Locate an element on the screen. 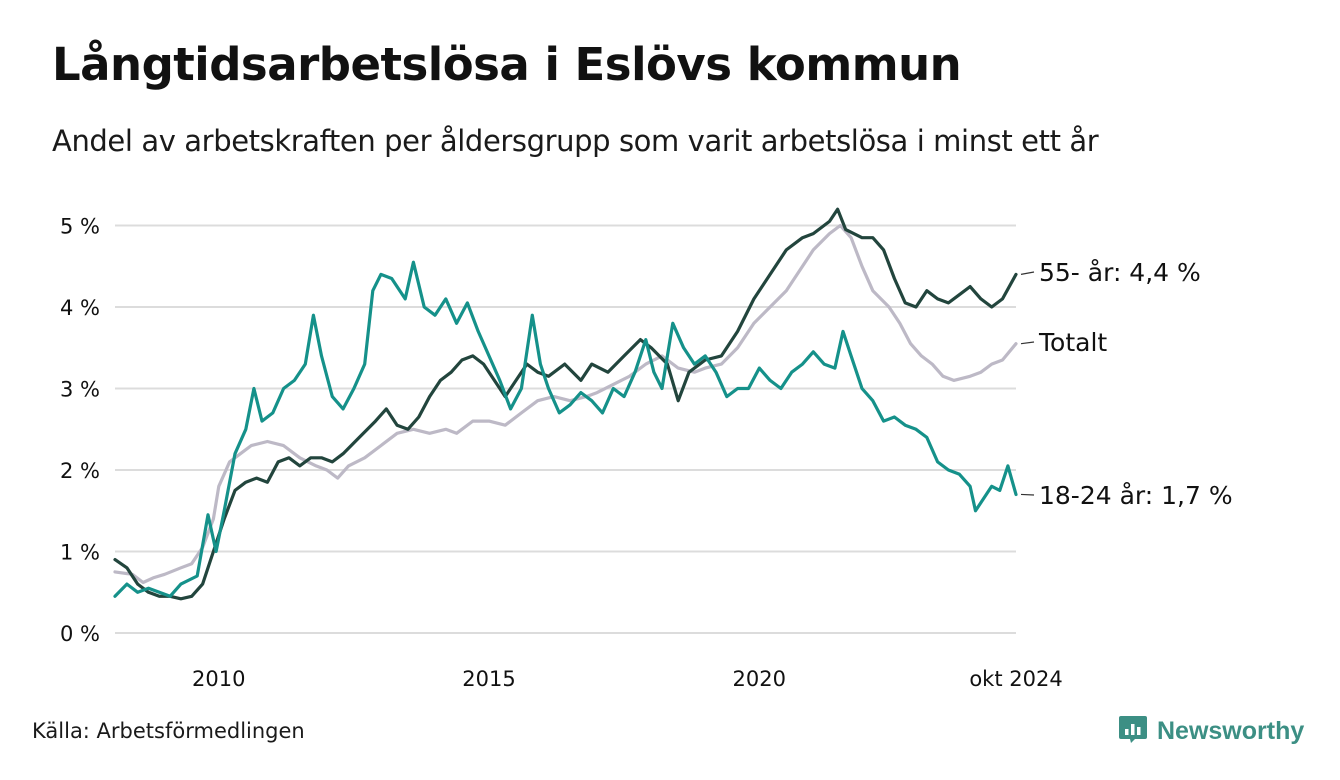 This screenshot has height=780, width=1340. x-tick-label: 2010 is located at coordinates (218, 679).